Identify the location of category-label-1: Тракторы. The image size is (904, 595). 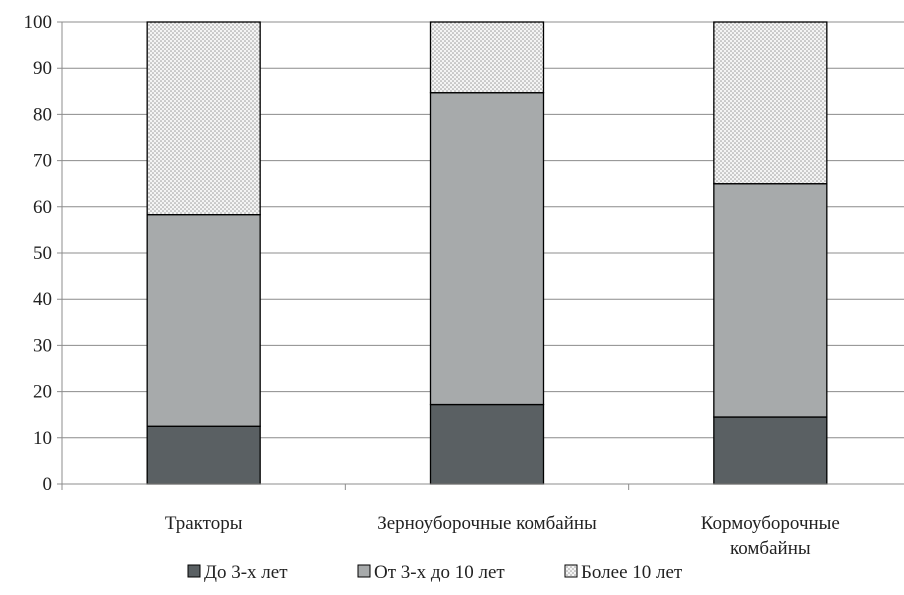
(204, 523).